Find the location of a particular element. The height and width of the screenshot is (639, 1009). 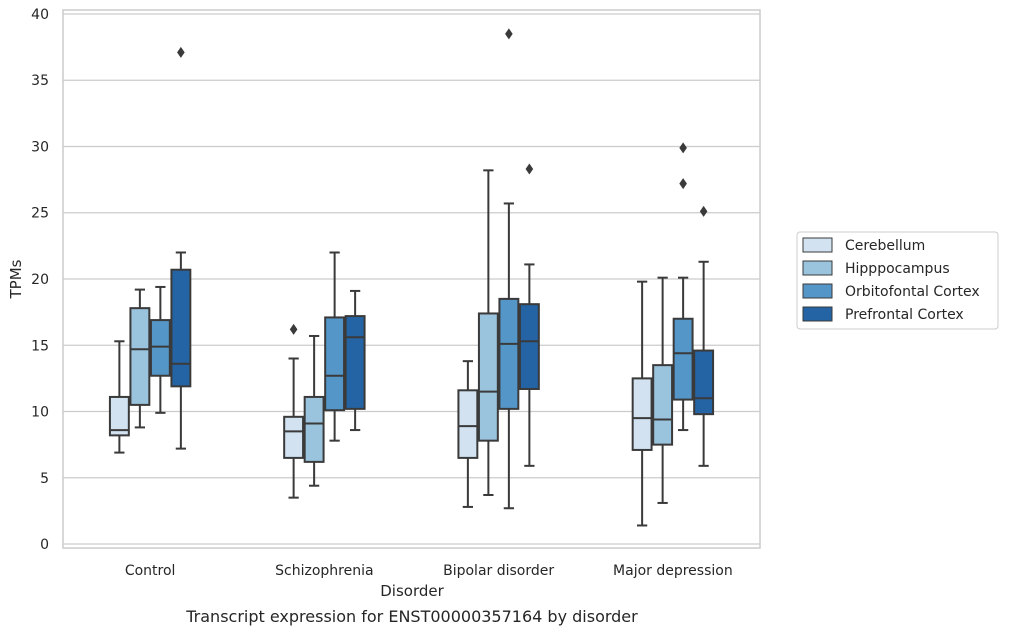

legend-label: Prefrontal Cortex is located at coordinates (904, 315).